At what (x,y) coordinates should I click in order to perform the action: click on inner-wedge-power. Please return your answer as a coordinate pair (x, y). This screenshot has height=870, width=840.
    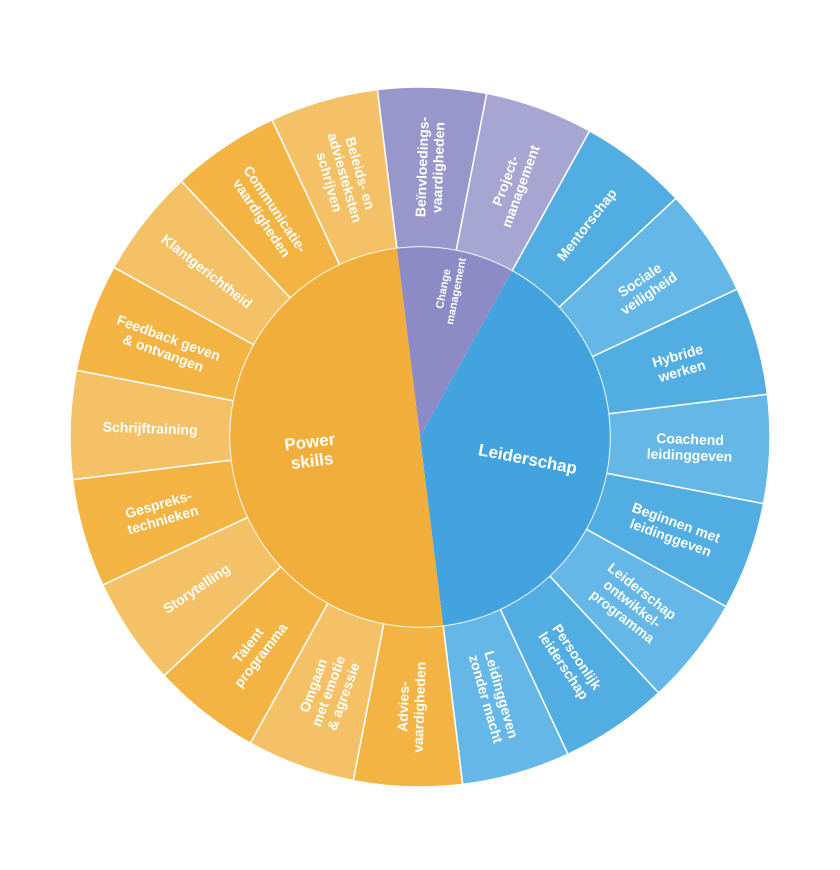
    Looking at the image, I should click on (337, 437).